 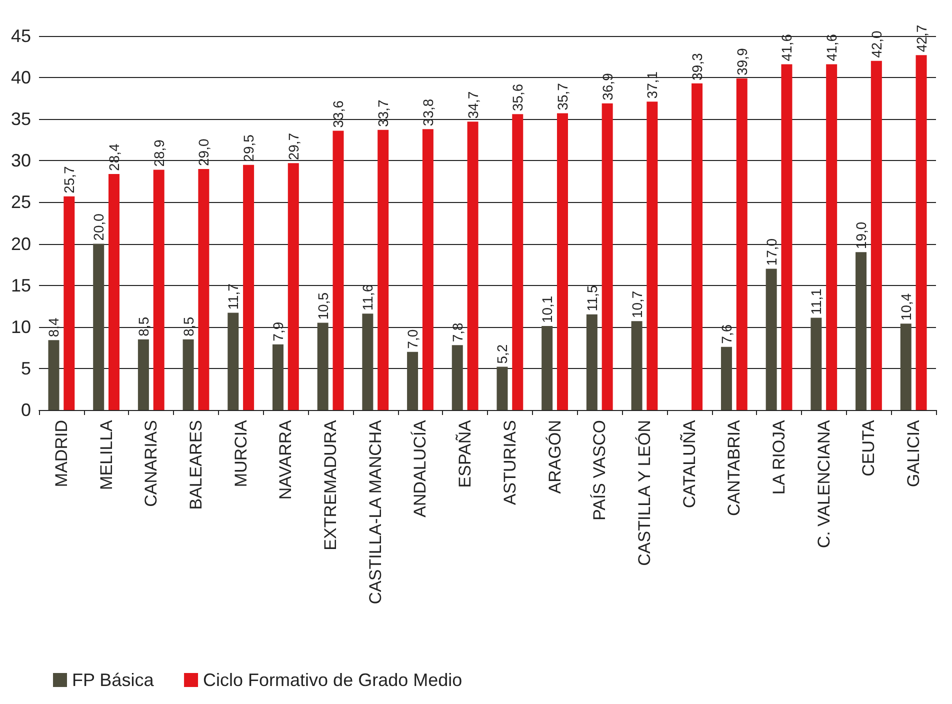 I want to click on data-label: 39,3, so click(x=697, y=66).